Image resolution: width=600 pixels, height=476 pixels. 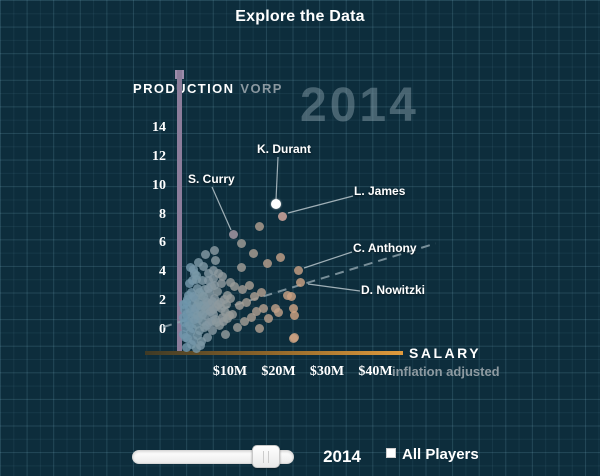 I want to click on player-annotation: C. Anthony, so click(x=385, y=248).